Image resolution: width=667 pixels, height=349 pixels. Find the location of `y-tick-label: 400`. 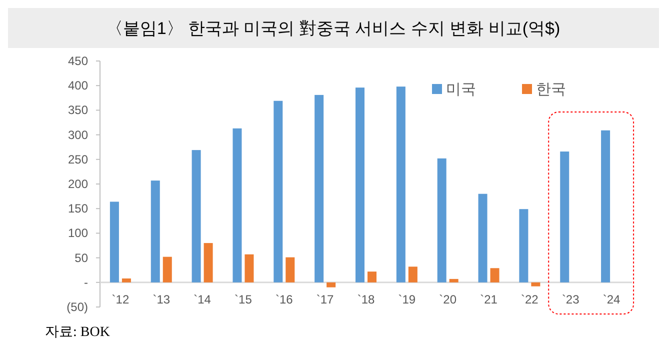

y-tick-label: 400 is located at coordinates (78, 85).